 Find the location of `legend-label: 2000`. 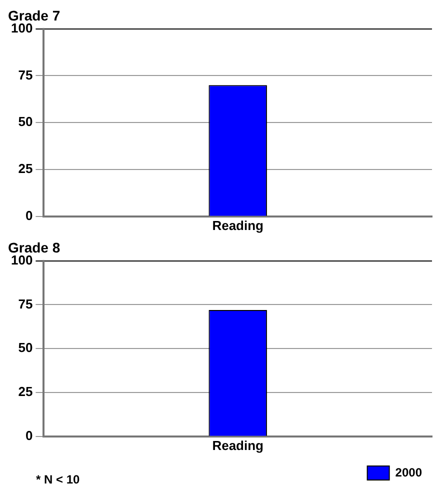

legend-label: 2000 is located at coordinates (408, 472).